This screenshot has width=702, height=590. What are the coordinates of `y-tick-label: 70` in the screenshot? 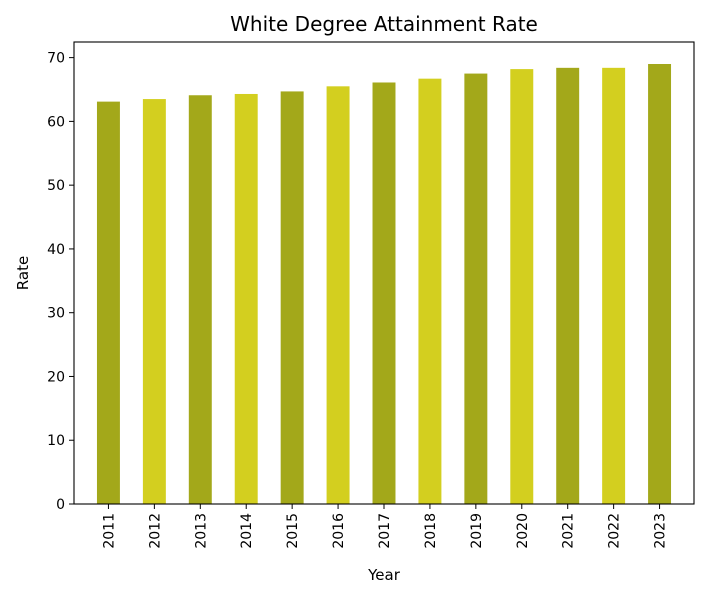 It's located at (56, 59).